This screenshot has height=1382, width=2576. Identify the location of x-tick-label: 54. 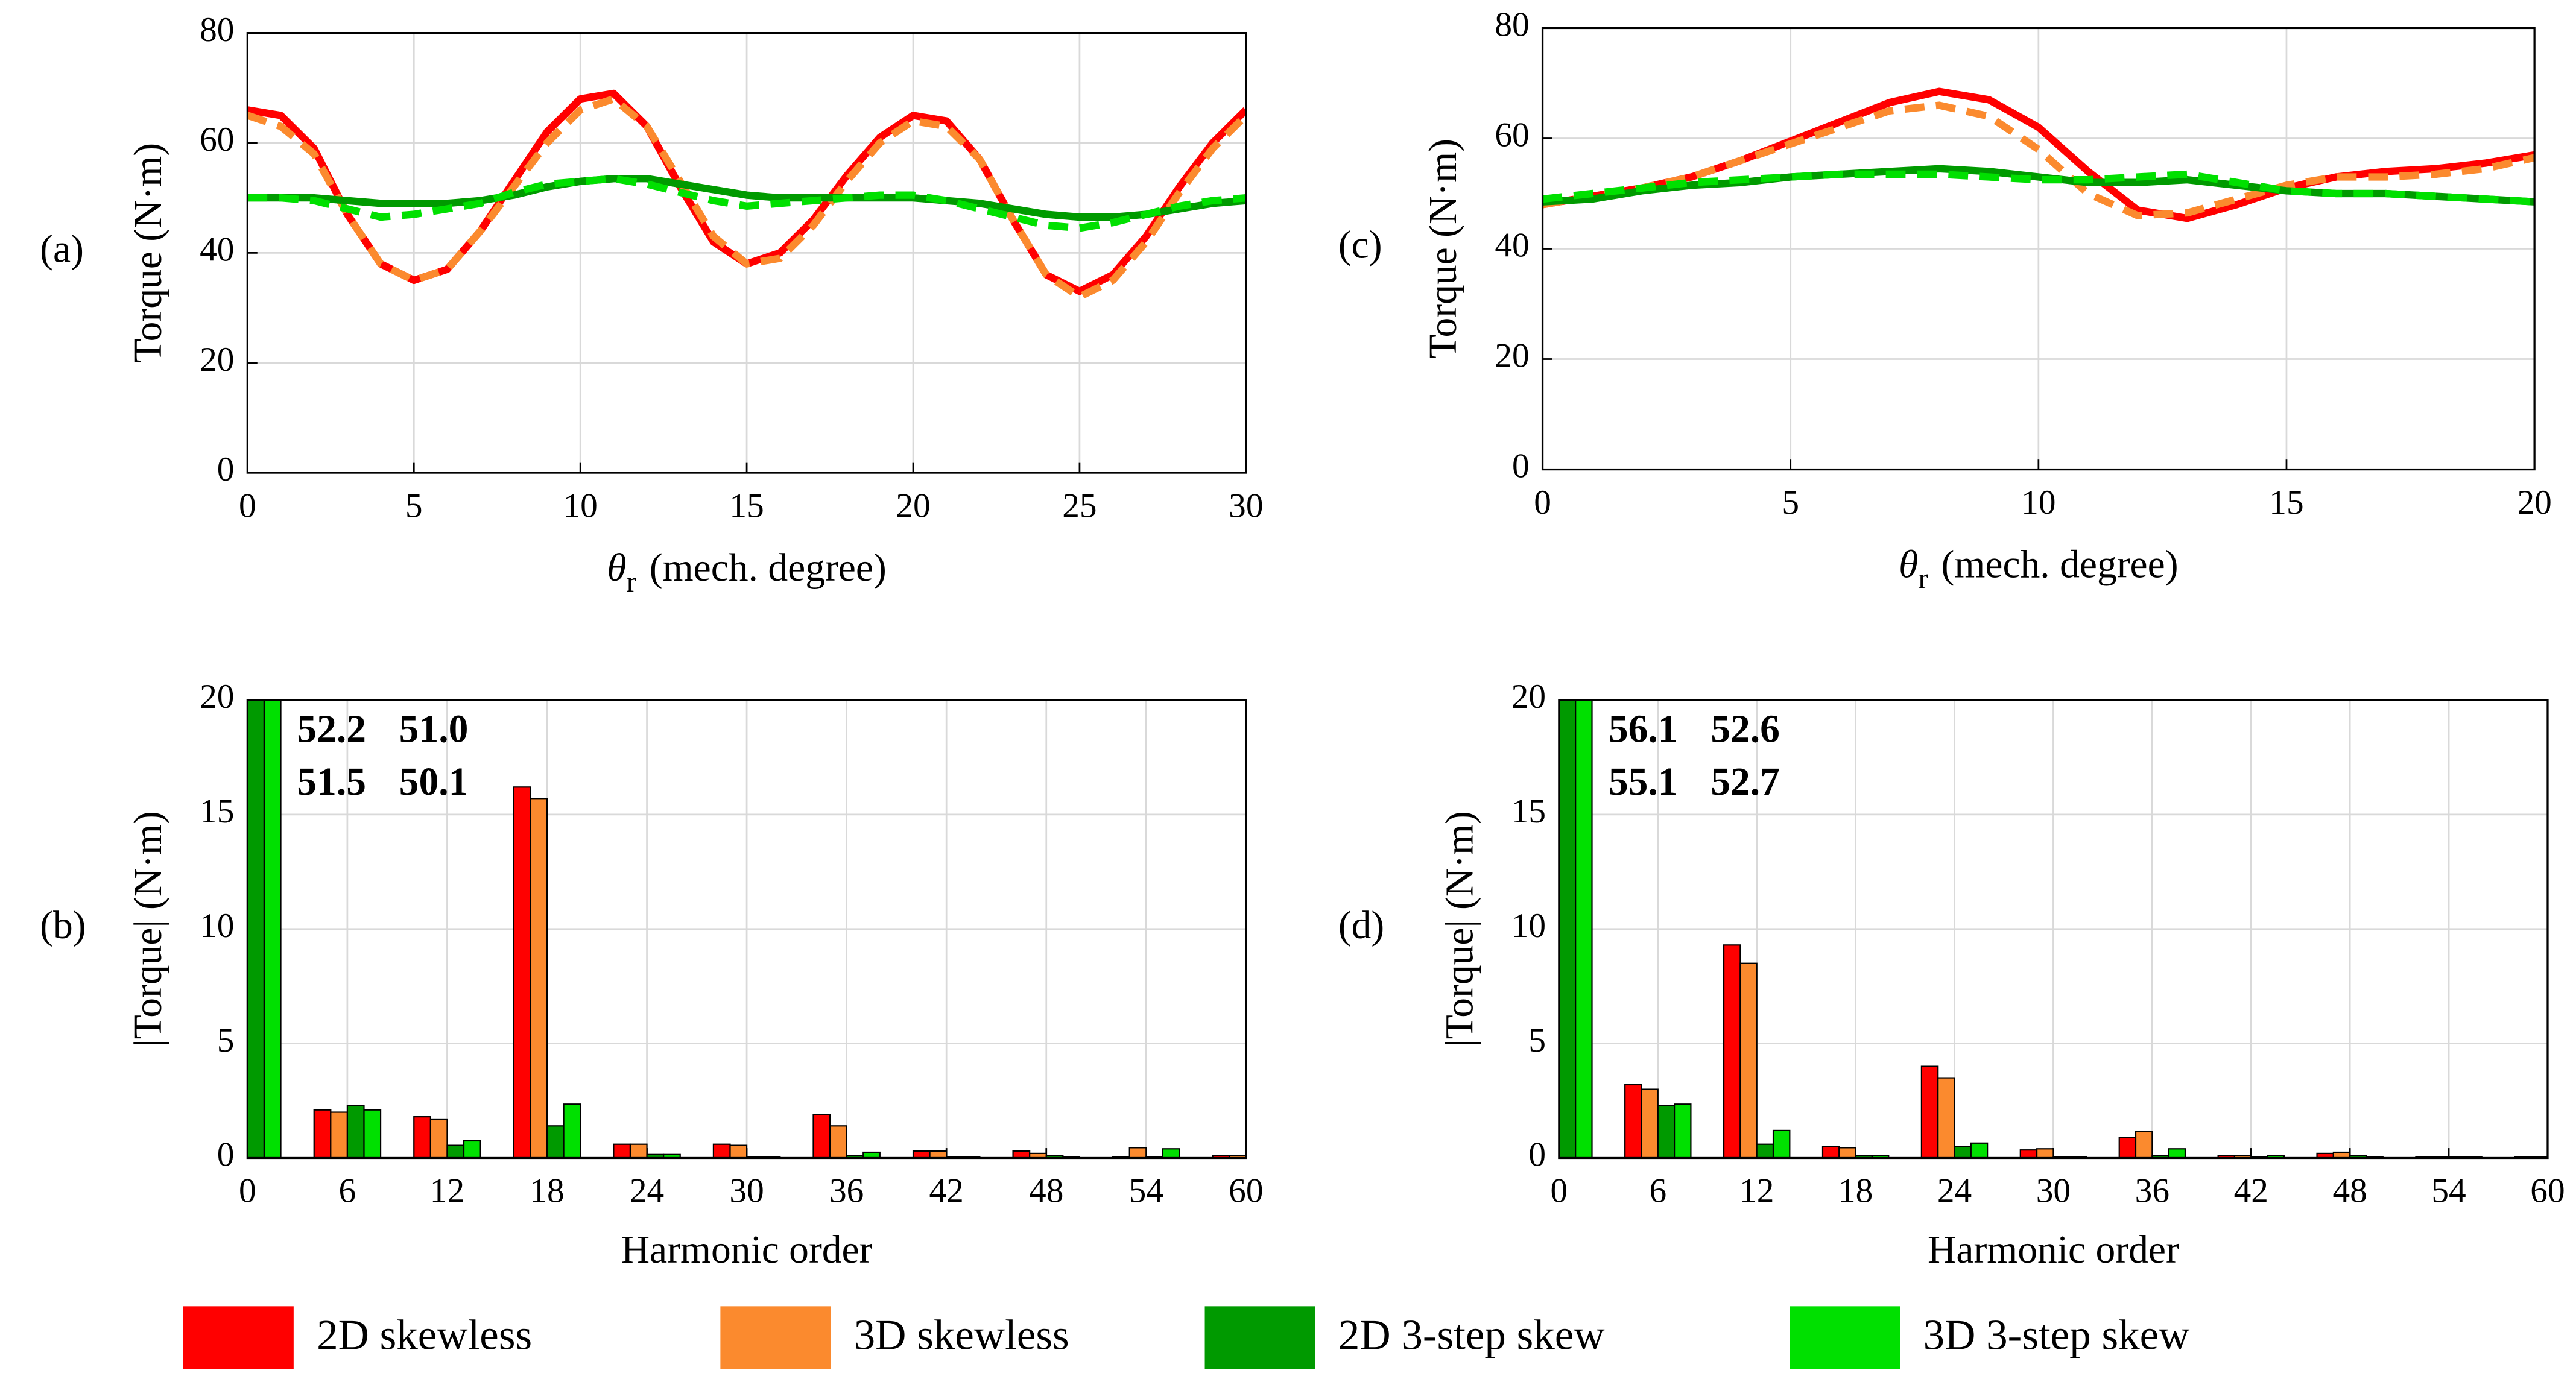
(2448, 1191).